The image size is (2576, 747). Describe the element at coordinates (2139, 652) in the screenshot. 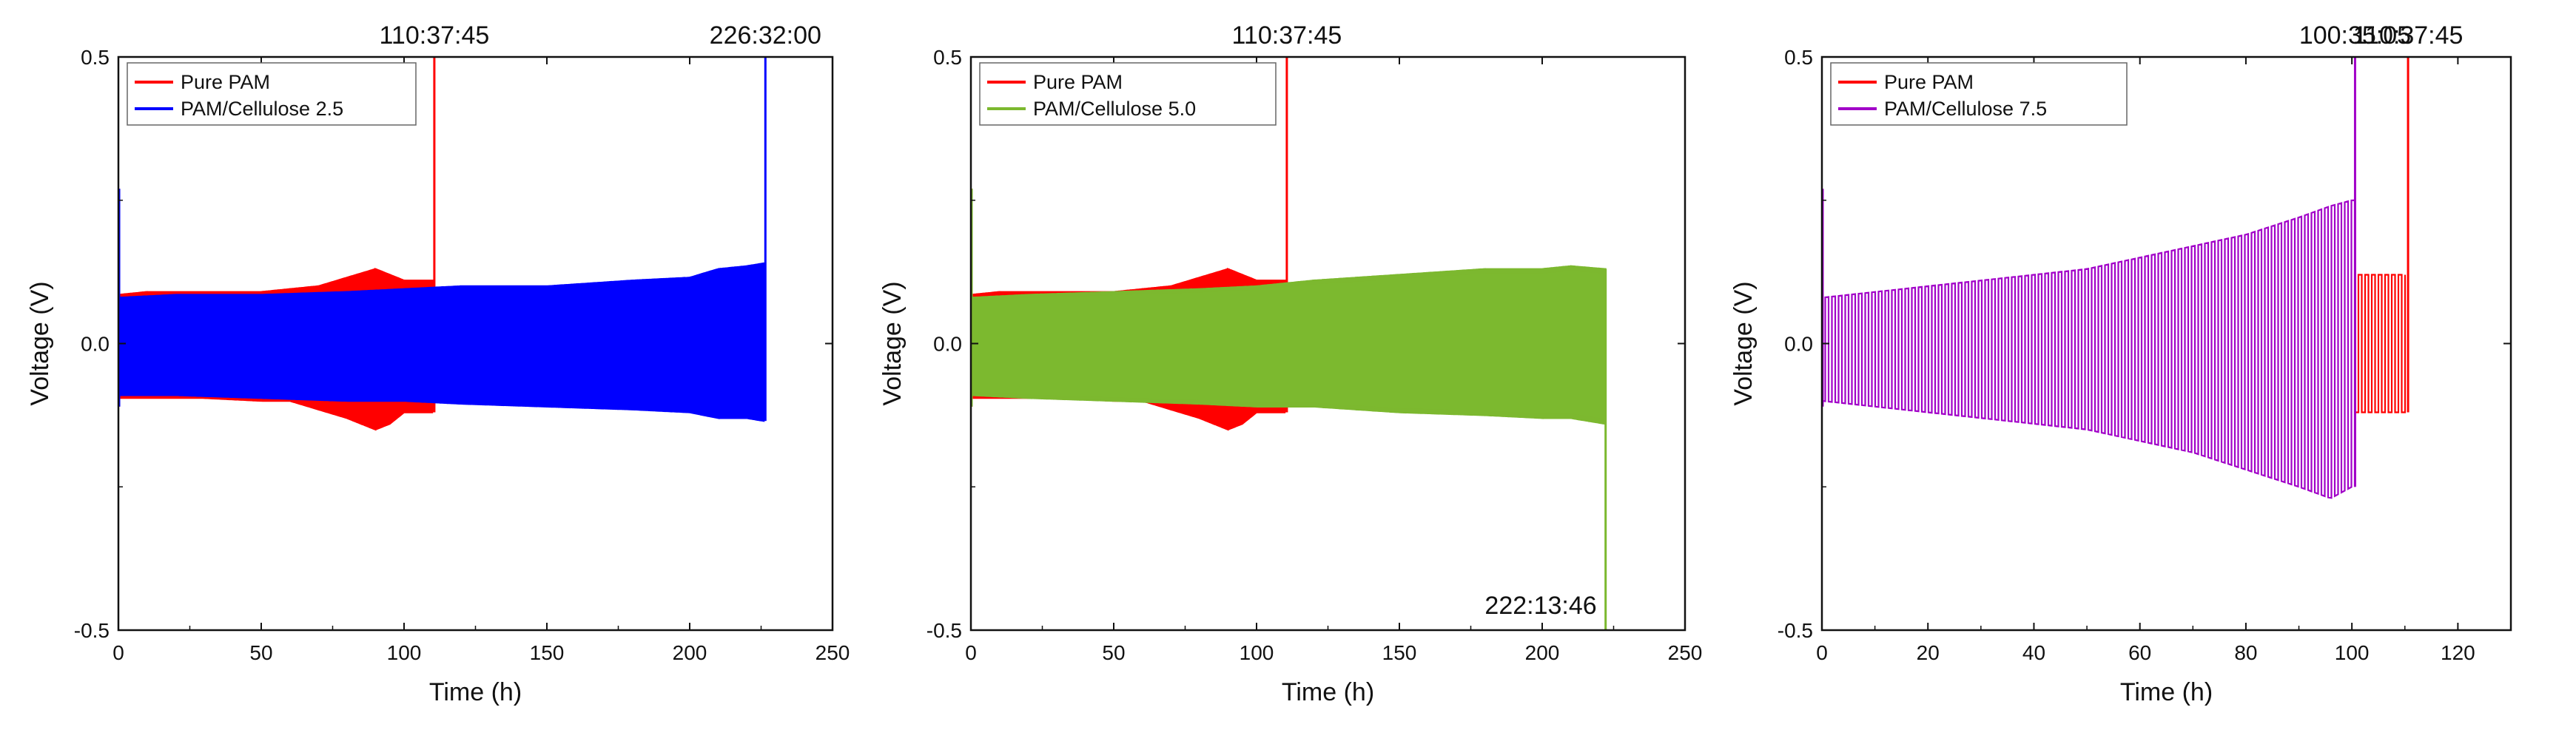

I see `x-tick-label: 60` at that location.